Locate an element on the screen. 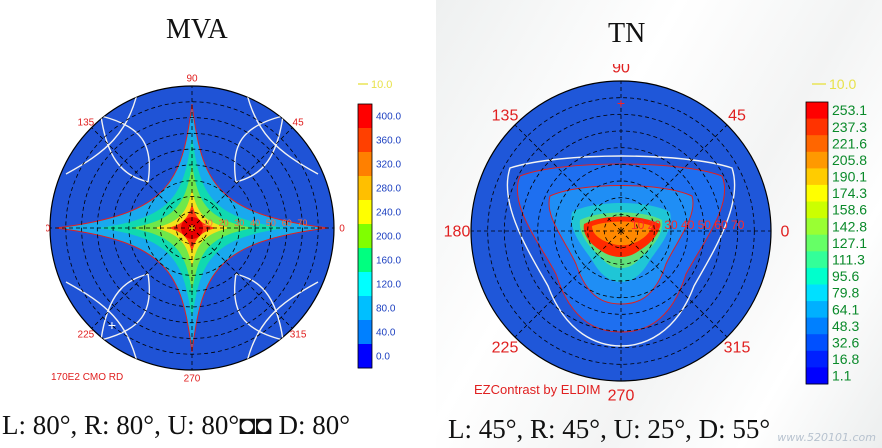  tn-colorbar-tick-label: 127.1 is located at coordinates (849, 243).